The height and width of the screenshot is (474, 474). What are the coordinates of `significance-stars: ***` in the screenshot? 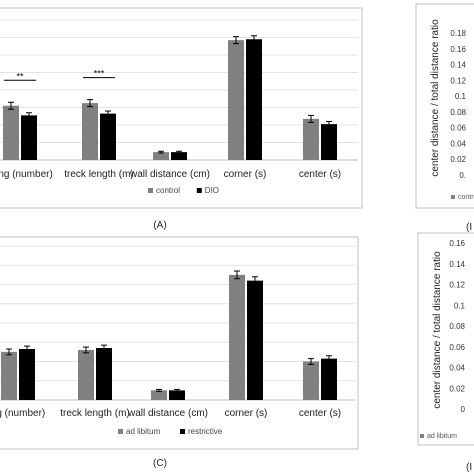 It's located at (99, 74).